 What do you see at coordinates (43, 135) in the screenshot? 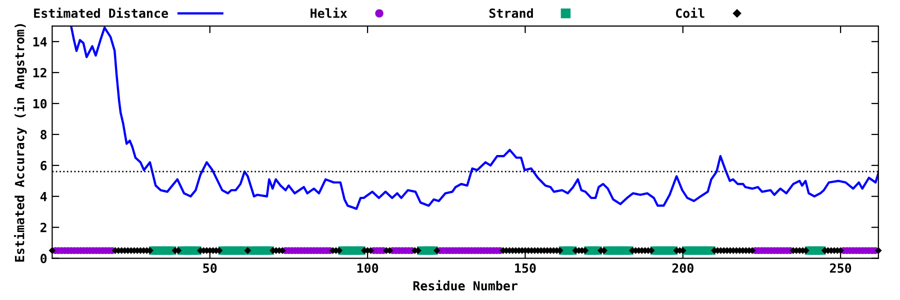
I see `y-tick-label: 8` at bounding box center [43, 135].